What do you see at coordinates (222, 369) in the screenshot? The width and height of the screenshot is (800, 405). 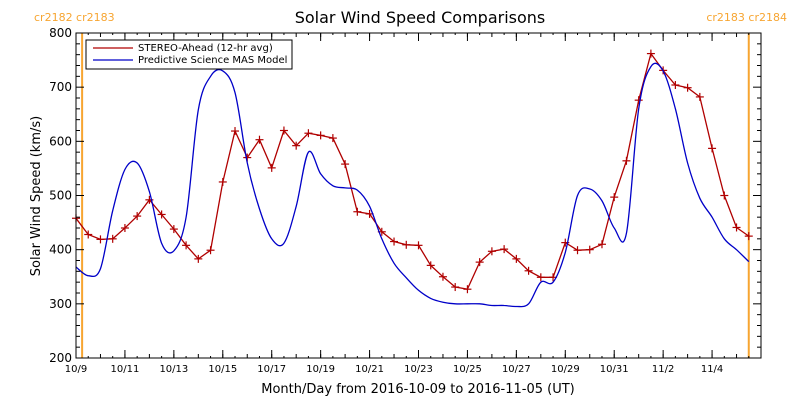 I see `x-tick-label: 10/15` at bounding box center [222, 369].